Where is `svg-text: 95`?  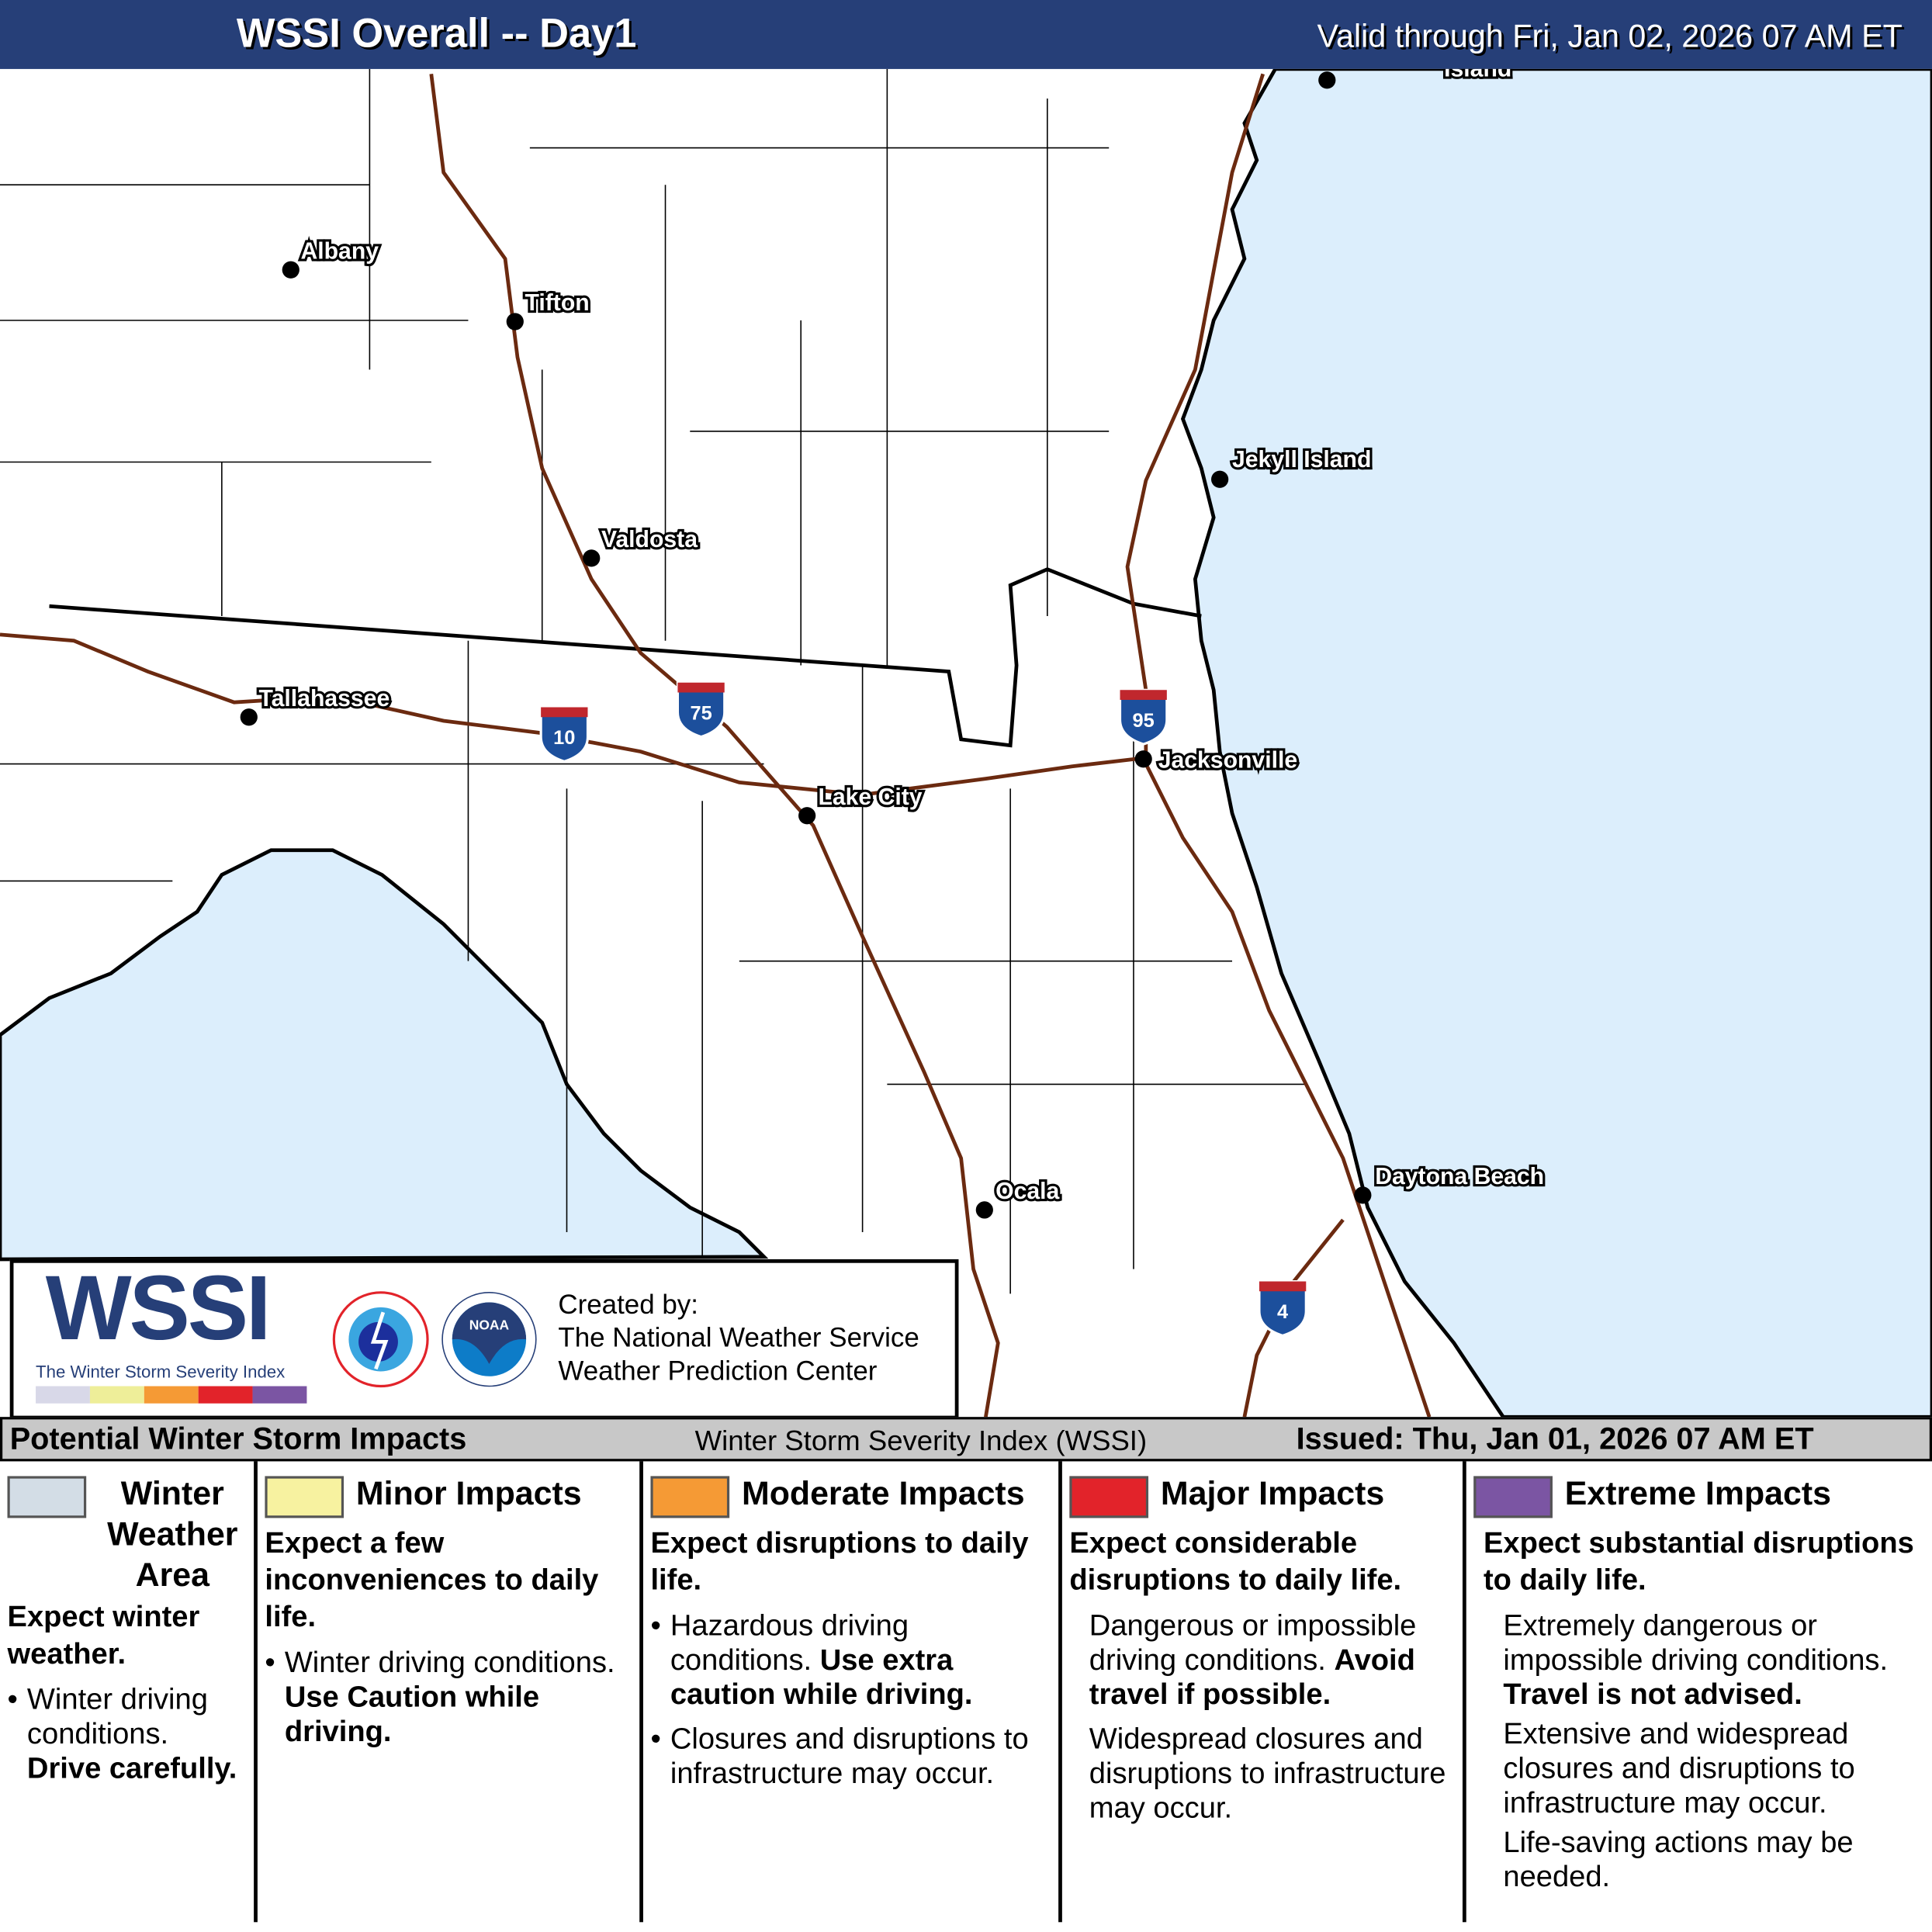
svg-text: 95 is located at coordinates (1144, 721).